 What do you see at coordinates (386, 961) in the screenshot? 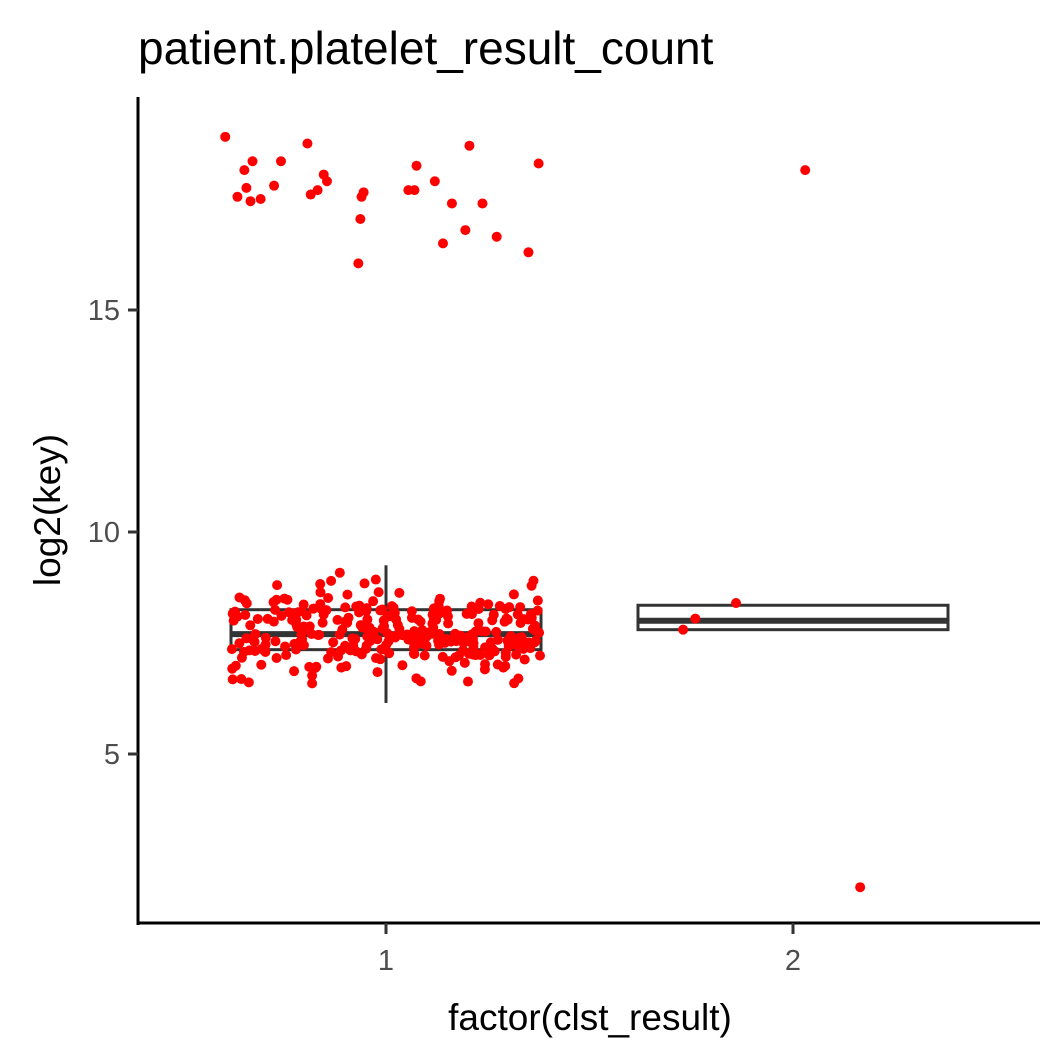
I see `x-tick-label: 1` at bounding box center [386, 961].